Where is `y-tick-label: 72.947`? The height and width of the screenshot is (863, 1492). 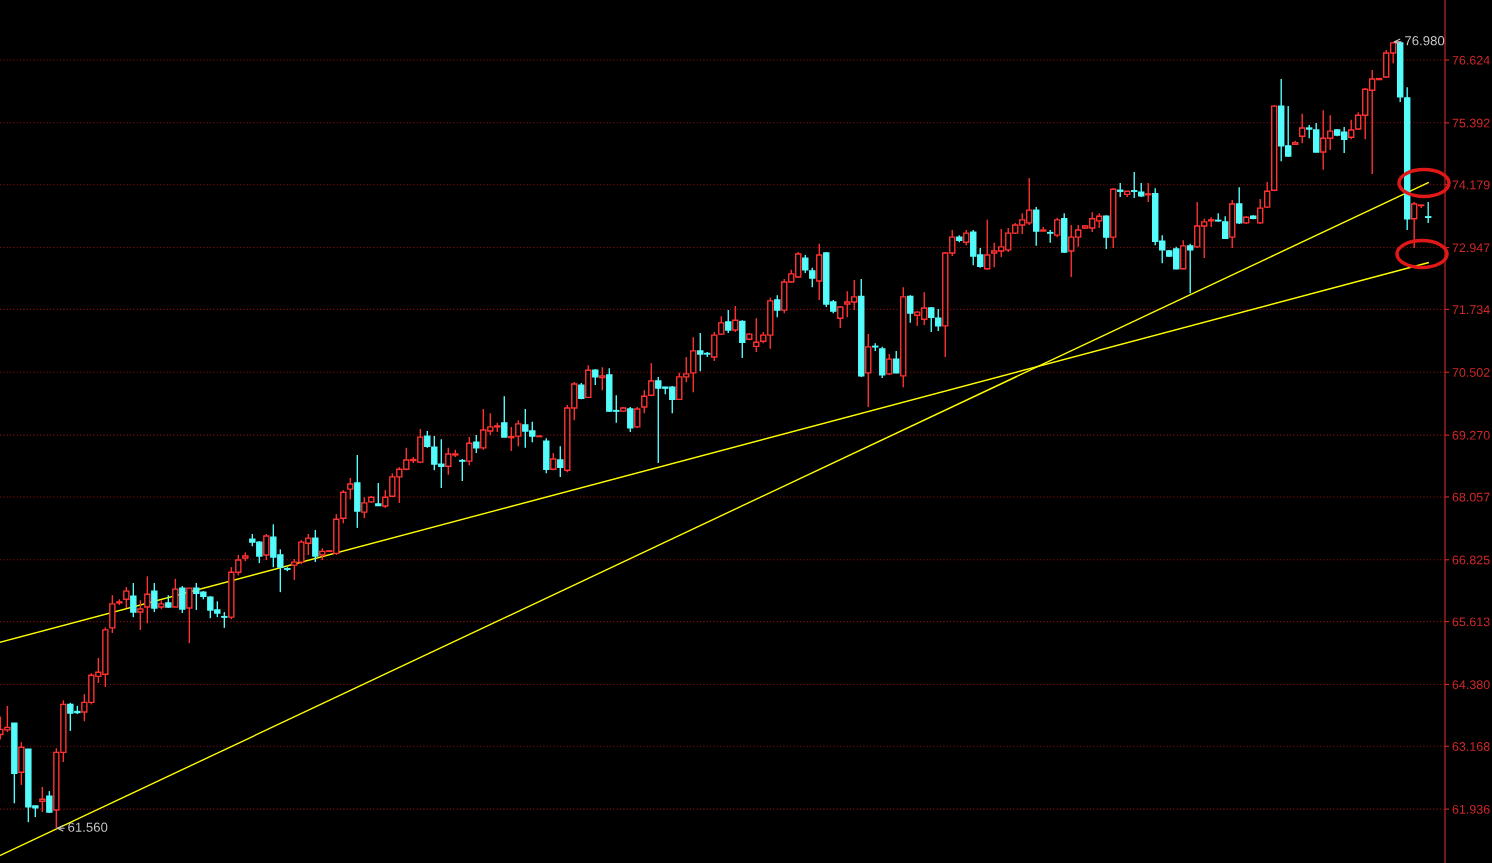 y-tick-label: 72.947 is located at coordinates (1471, 248).